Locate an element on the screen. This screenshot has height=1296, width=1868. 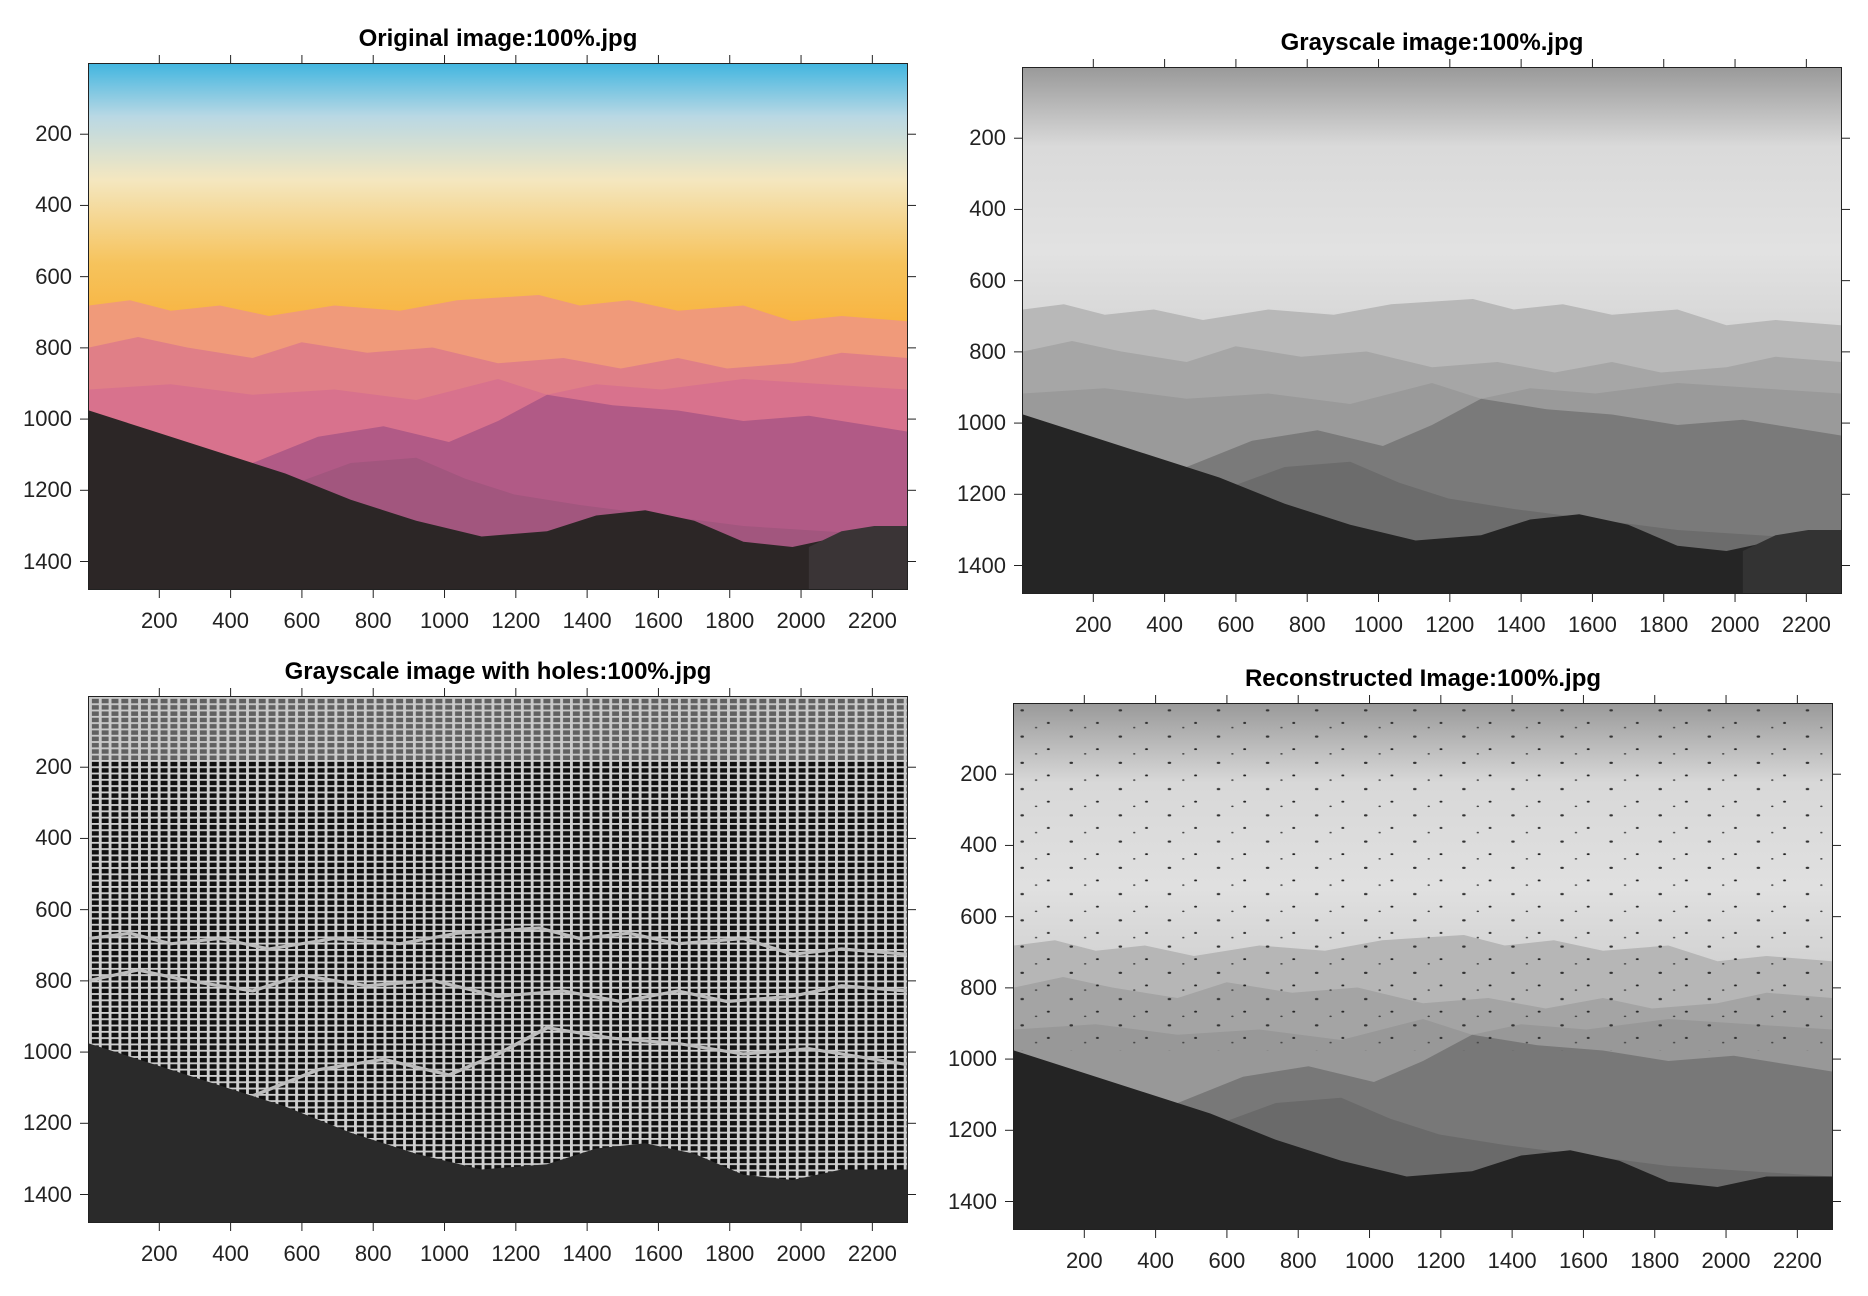
panel-title: Grayscale image with holes:100%.jpg is located at coordinates (498, 671).